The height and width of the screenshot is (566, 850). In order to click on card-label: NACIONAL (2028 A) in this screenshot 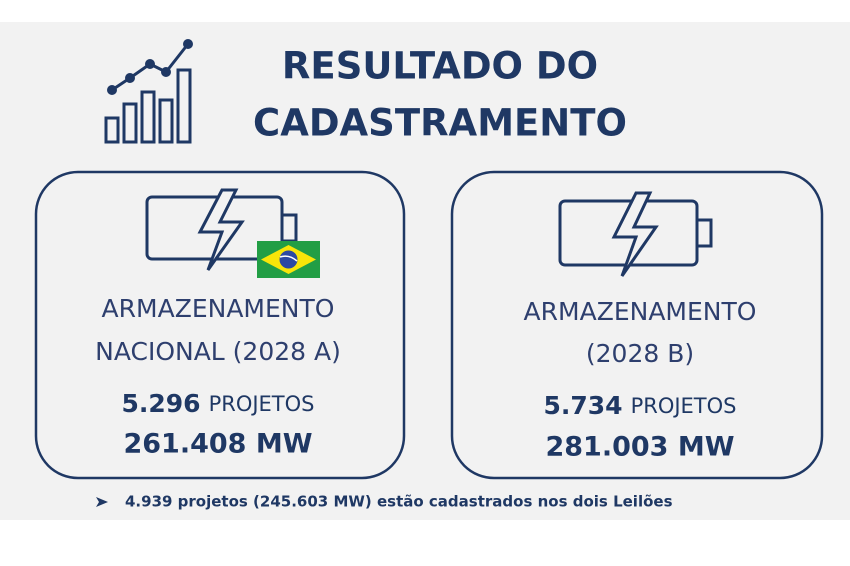, I will do `click(218, 351)`.